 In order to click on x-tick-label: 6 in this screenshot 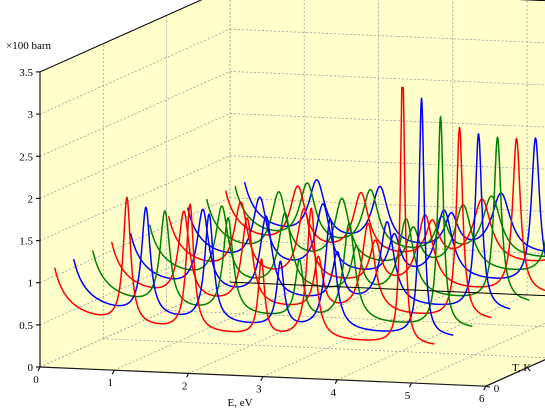, I will do `click(482, 399)`.